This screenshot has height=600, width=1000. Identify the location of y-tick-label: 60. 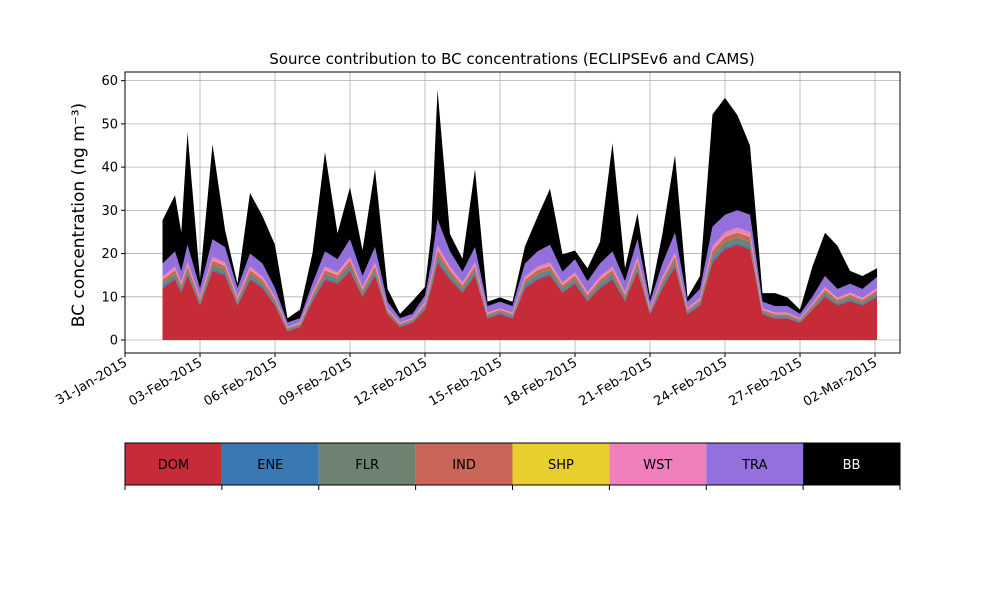
(109, 81).